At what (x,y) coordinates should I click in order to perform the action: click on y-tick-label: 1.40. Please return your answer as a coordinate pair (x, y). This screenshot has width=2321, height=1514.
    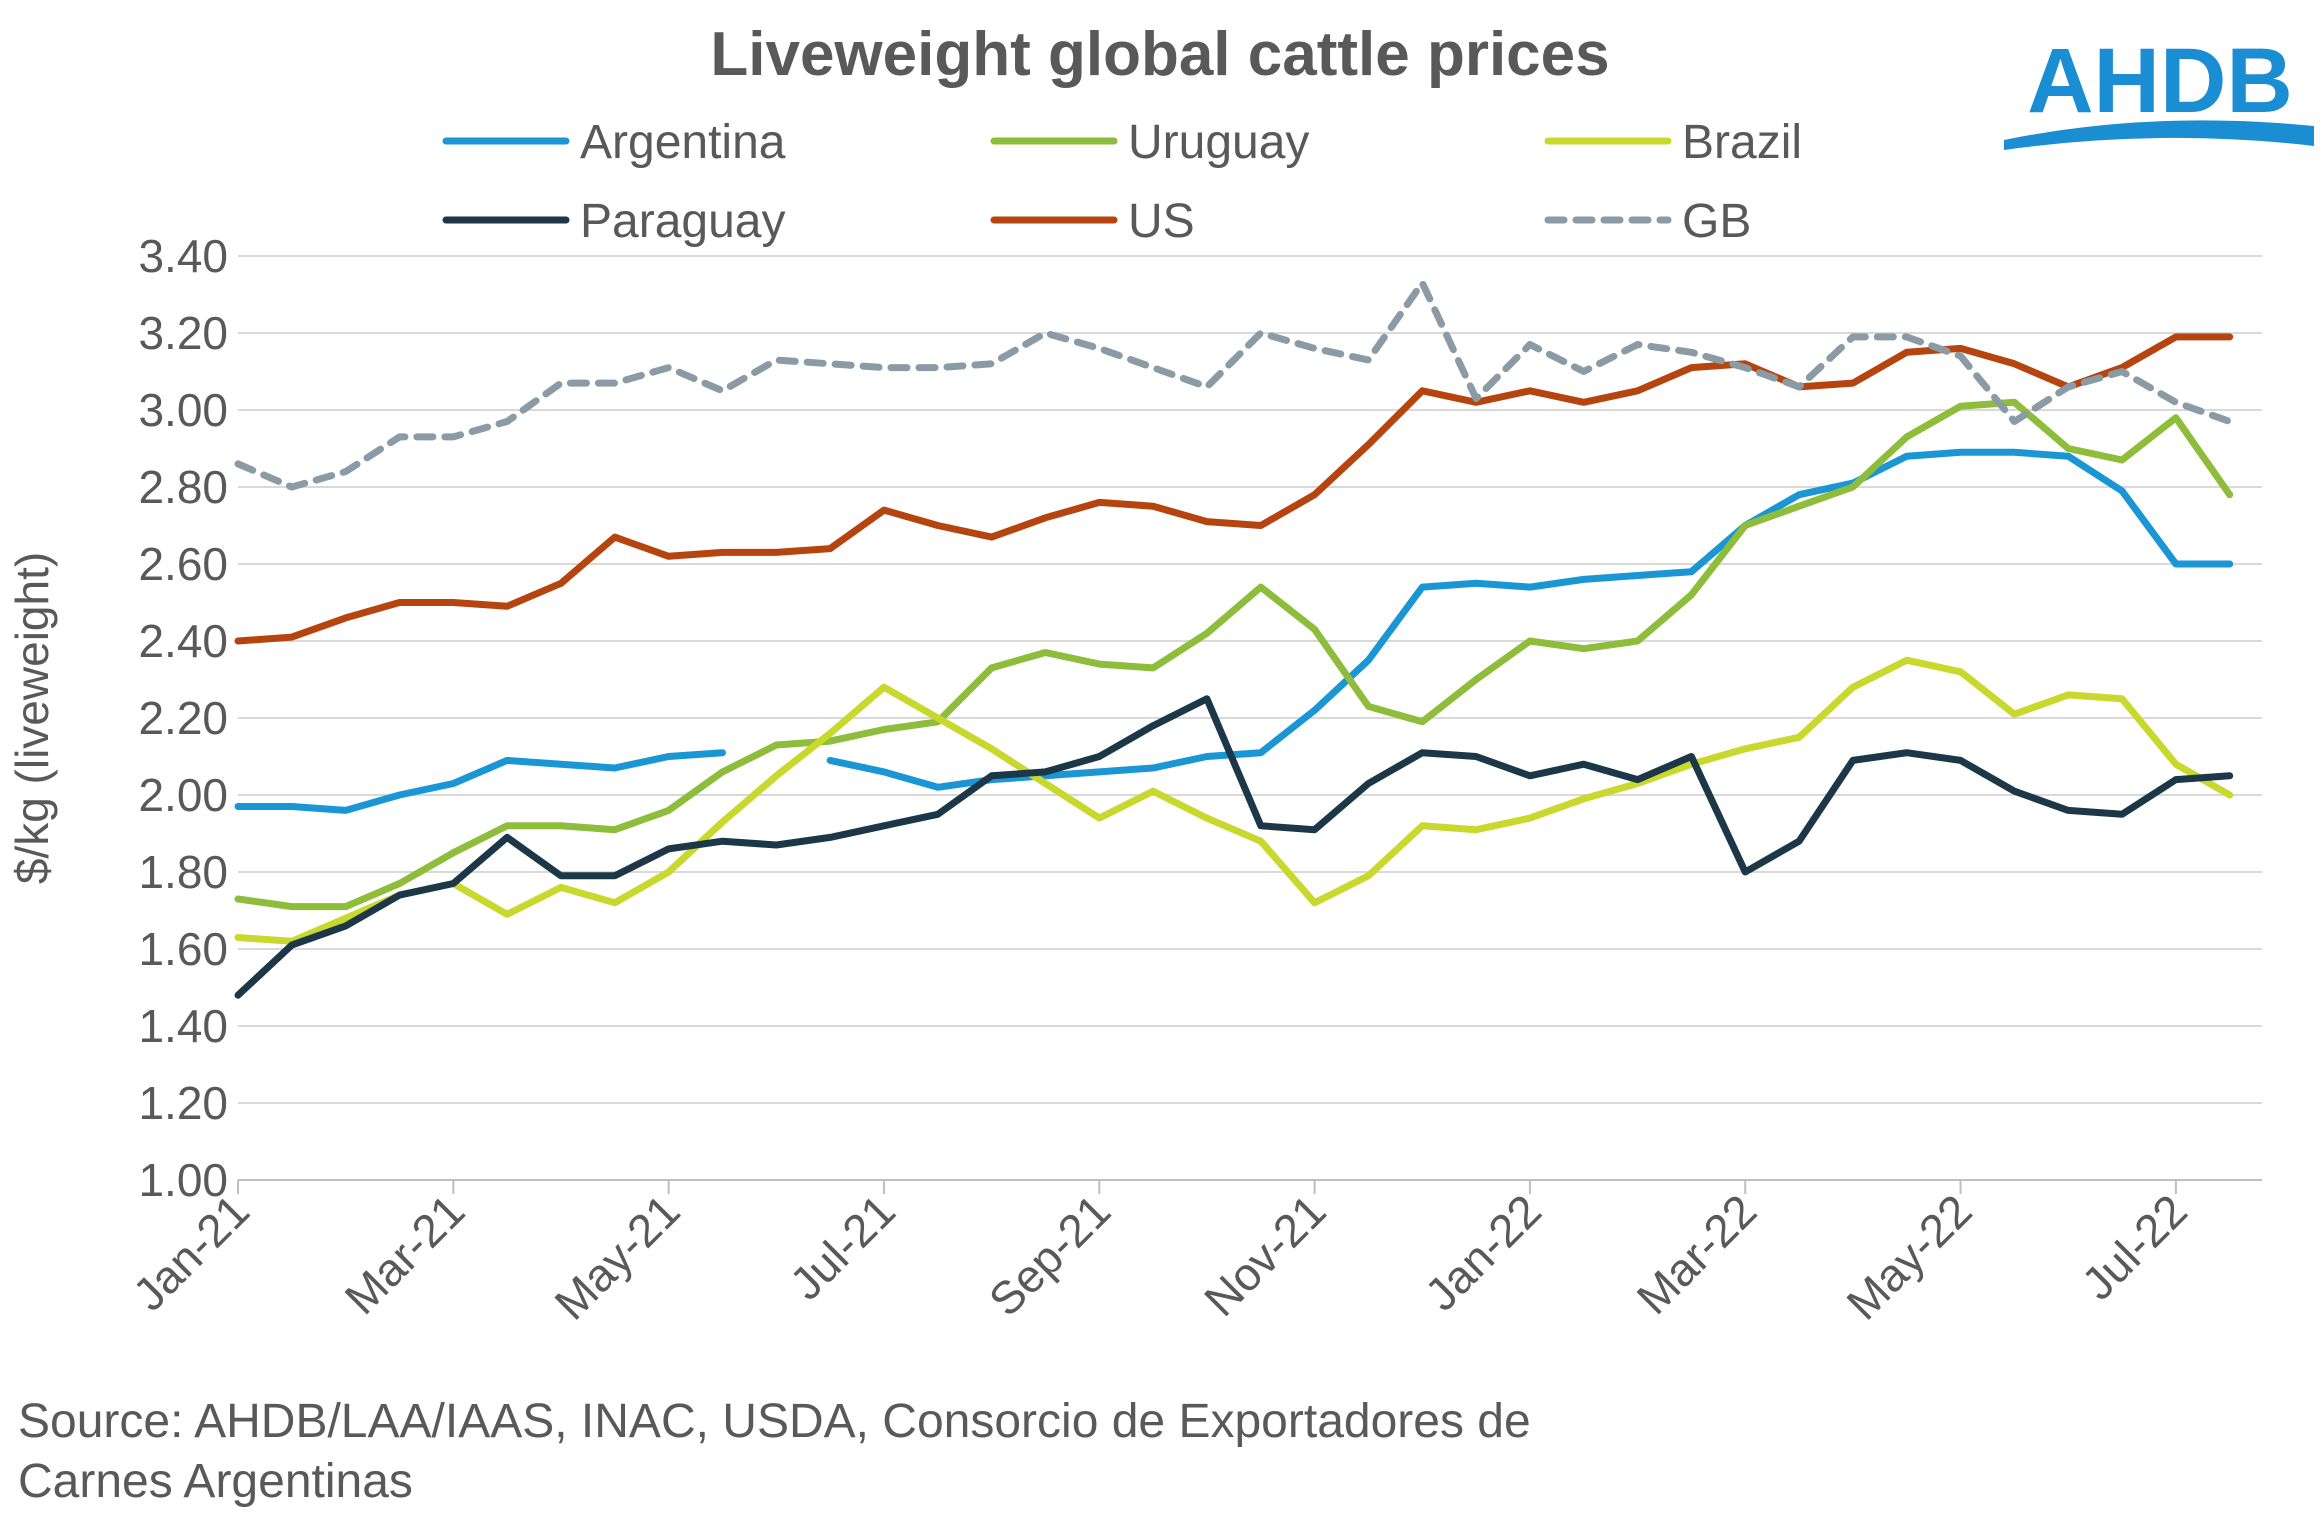
    Looking at the image, I should click on (183, 1026).